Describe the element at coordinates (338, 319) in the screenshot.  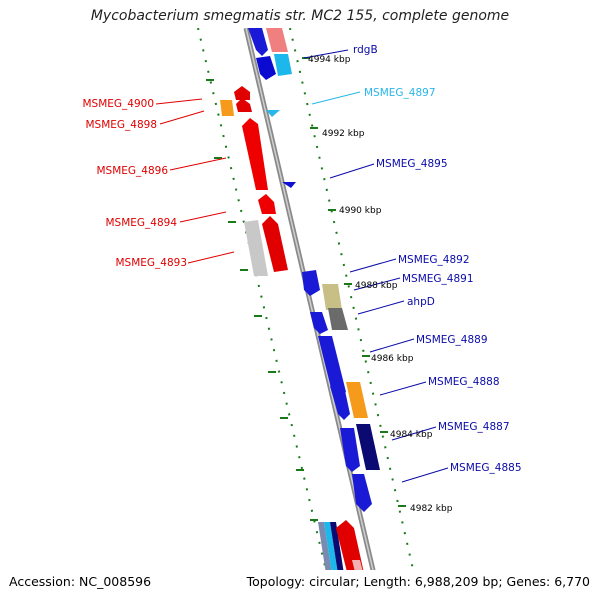
I see `gene-glyph-ahpD` at that location.